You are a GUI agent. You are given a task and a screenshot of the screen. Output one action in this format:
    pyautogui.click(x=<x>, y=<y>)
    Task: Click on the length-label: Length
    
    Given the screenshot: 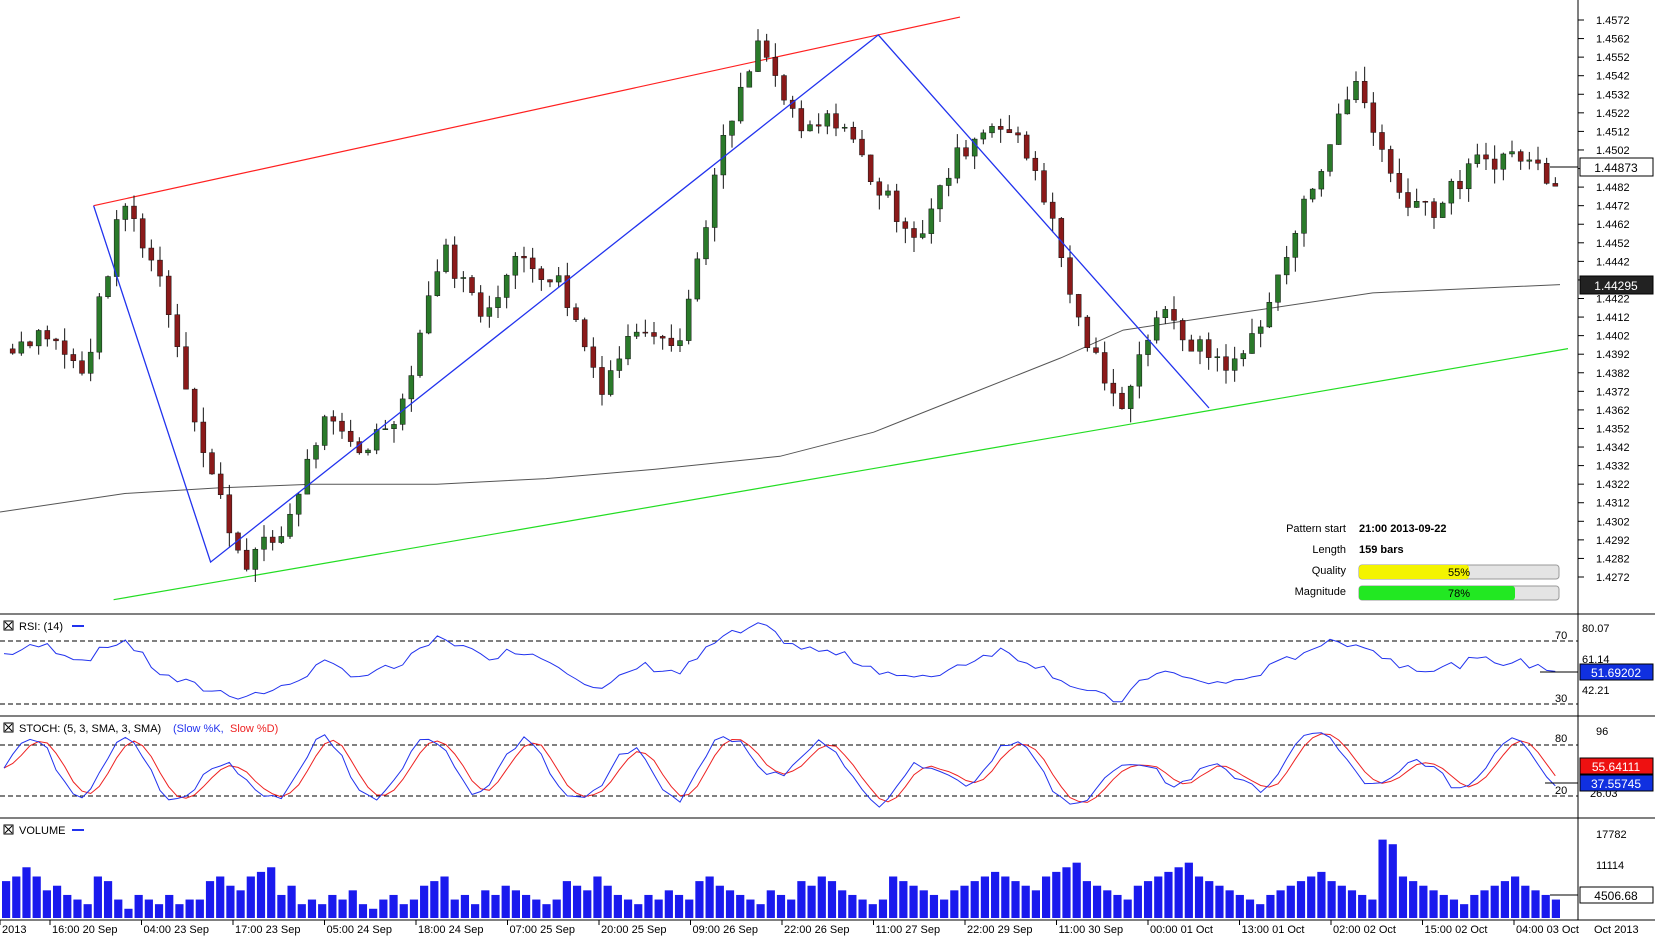 What is the action you would take?
    pyautogui.click(x=1329, y=550)
    